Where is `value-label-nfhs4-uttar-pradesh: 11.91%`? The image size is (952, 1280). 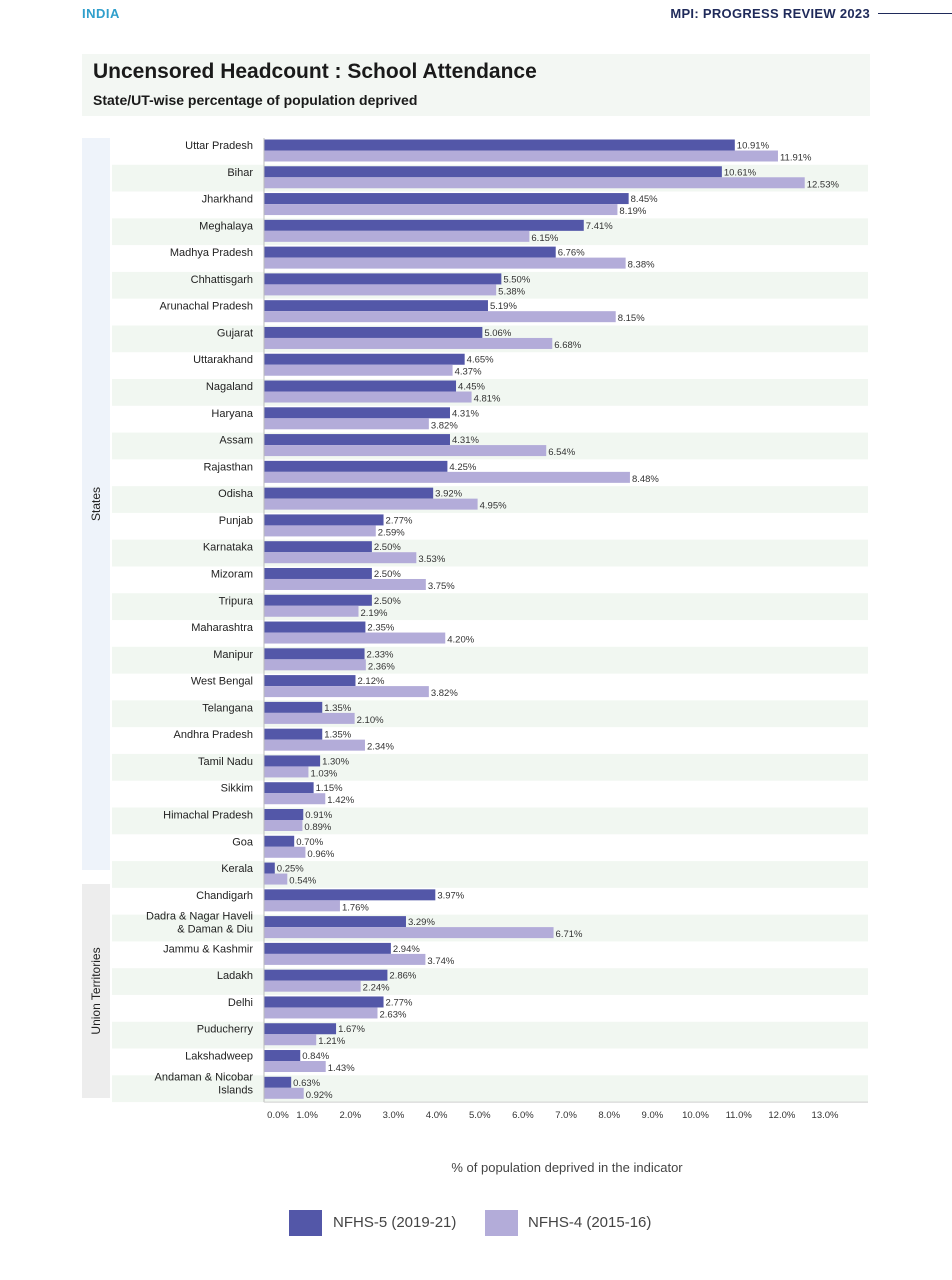
value-label-nfhs4-uttar-pradesh: 11.91% is located at coordinates (796, 158).